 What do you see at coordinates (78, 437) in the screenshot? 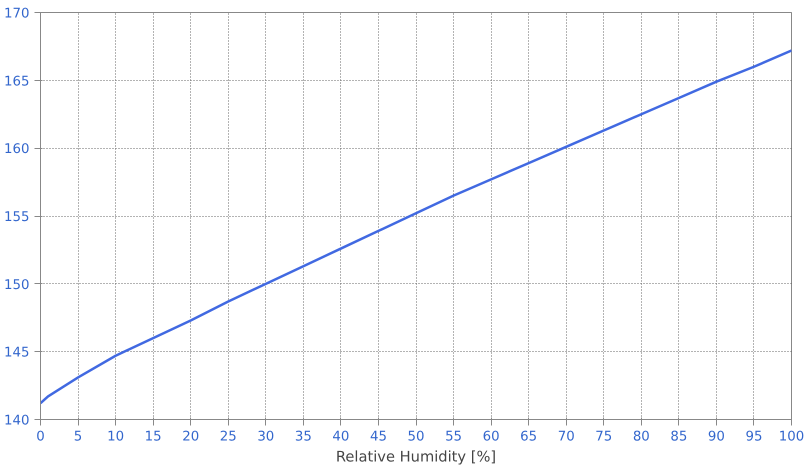
I see `x-tick-label: 5` at bounding box center [78, 437].